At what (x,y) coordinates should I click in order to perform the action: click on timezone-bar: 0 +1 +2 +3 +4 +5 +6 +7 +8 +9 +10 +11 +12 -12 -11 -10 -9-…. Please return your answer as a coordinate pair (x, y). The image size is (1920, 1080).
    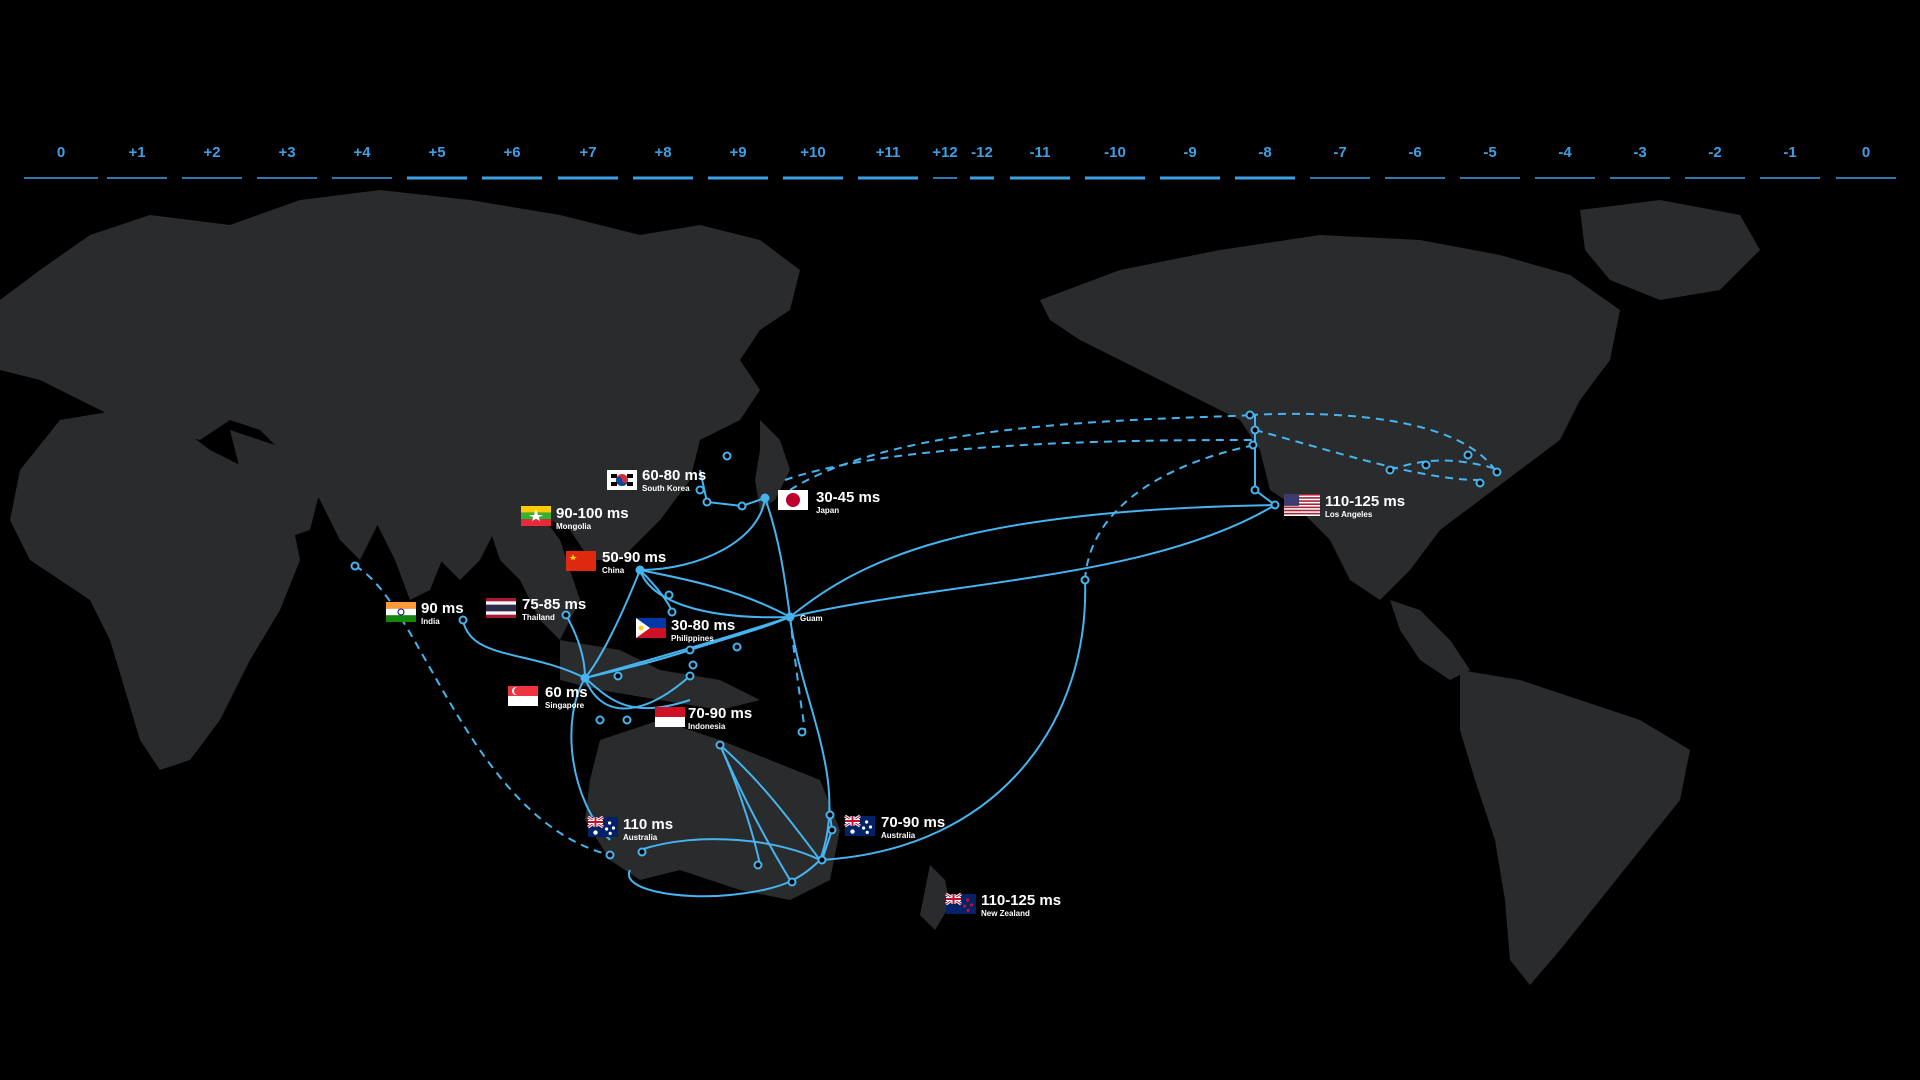
    Looking at the image, I should click on (960, 162).